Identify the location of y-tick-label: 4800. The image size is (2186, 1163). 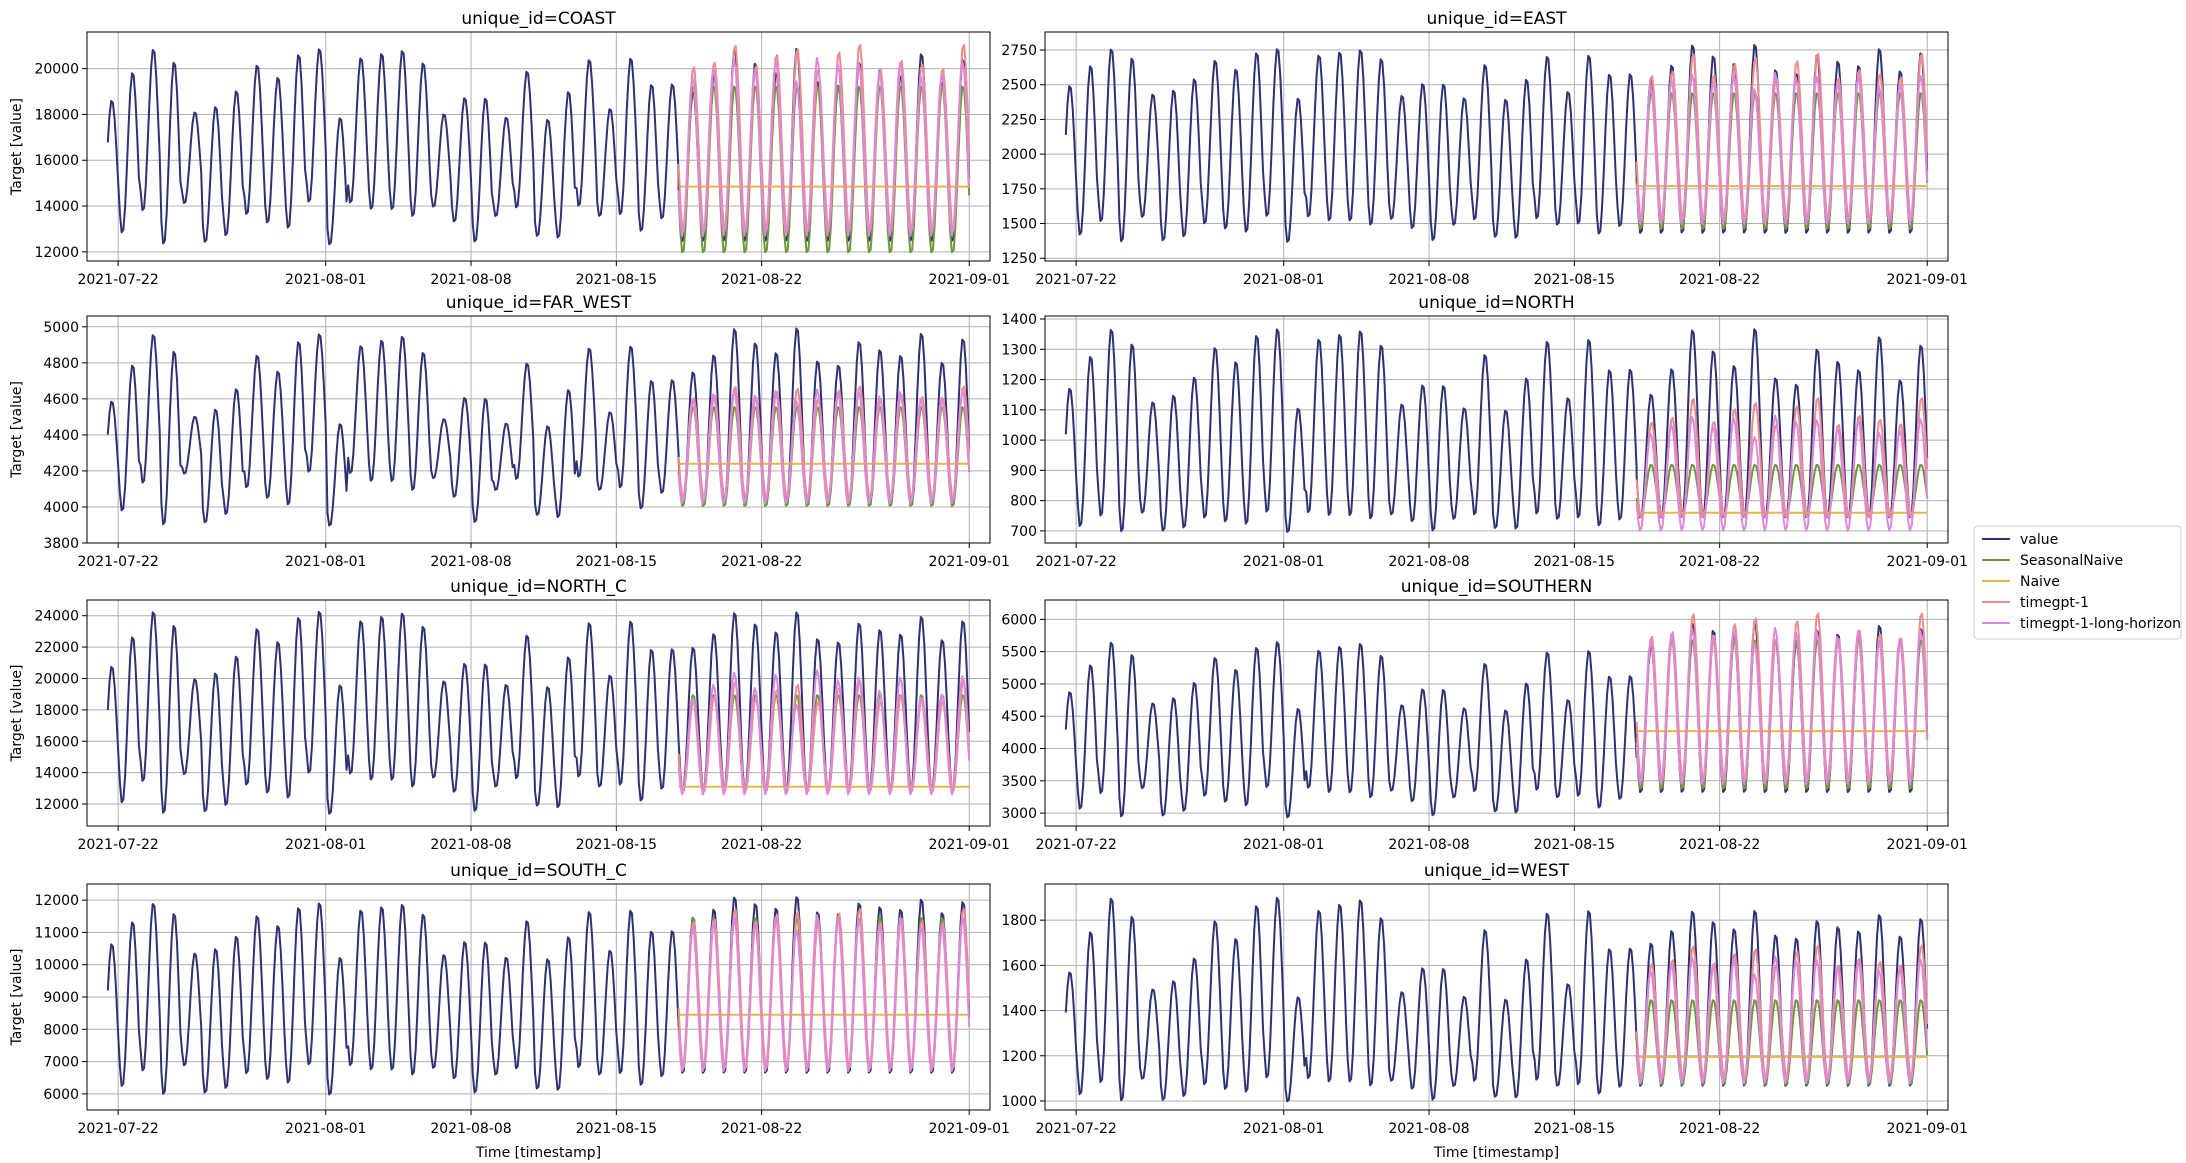
(61, 364).